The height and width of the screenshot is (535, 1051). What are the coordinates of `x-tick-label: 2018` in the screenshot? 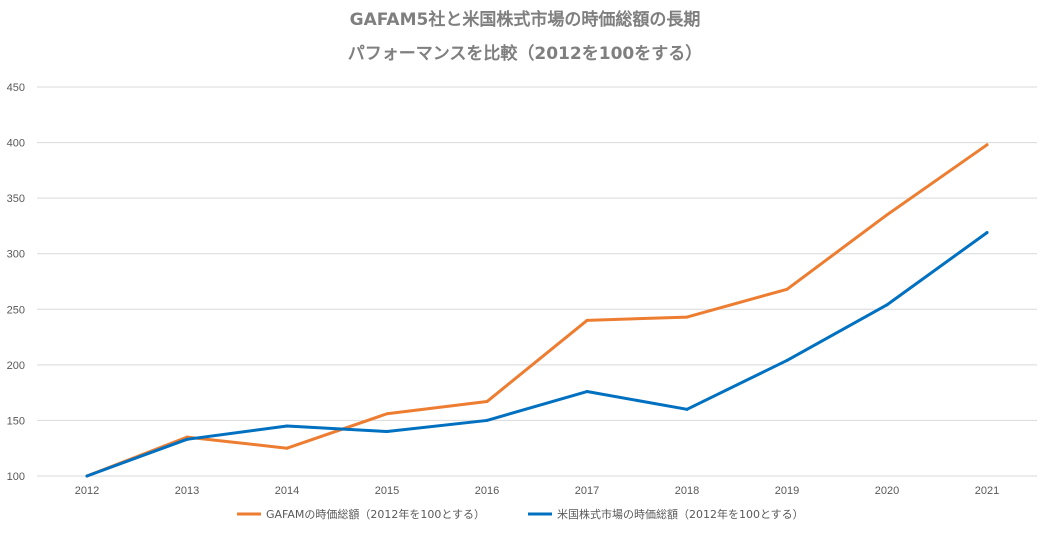 It's located at (687, 491).